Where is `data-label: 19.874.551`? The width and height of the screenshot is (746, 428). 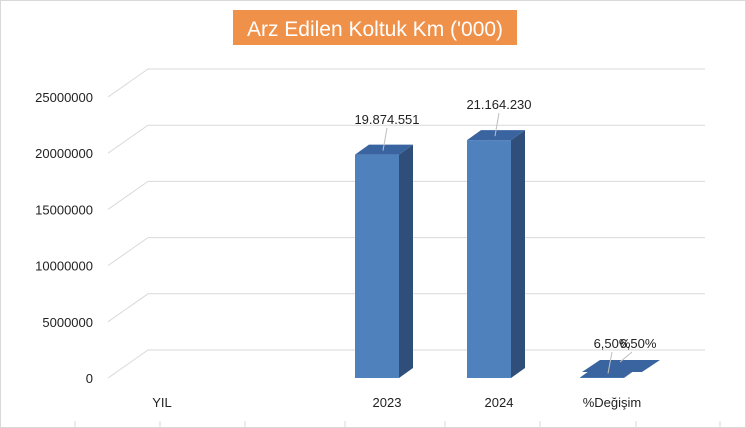 data-label: 19.874.551 is located at coordinates (386, 119).